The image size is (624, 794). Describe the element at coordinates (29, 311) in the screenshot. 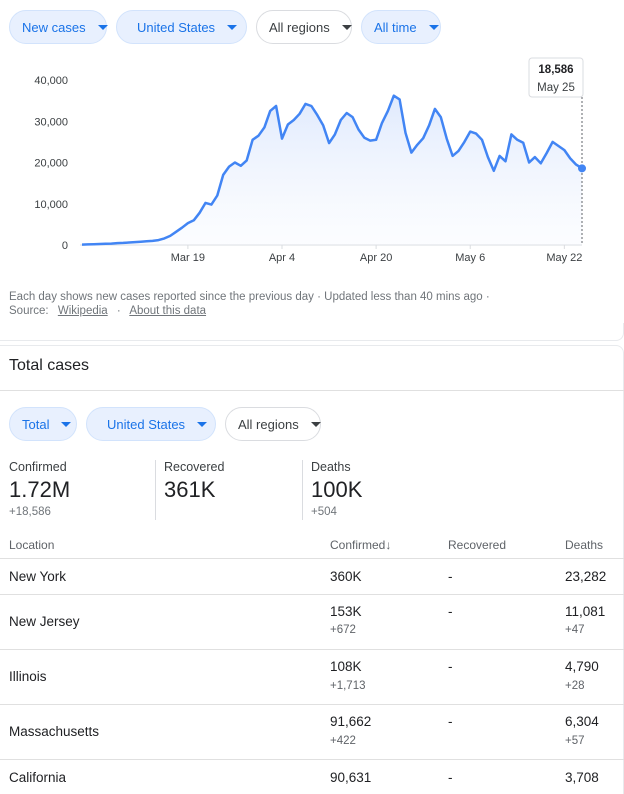

I see `source-label: Source:` at that location.